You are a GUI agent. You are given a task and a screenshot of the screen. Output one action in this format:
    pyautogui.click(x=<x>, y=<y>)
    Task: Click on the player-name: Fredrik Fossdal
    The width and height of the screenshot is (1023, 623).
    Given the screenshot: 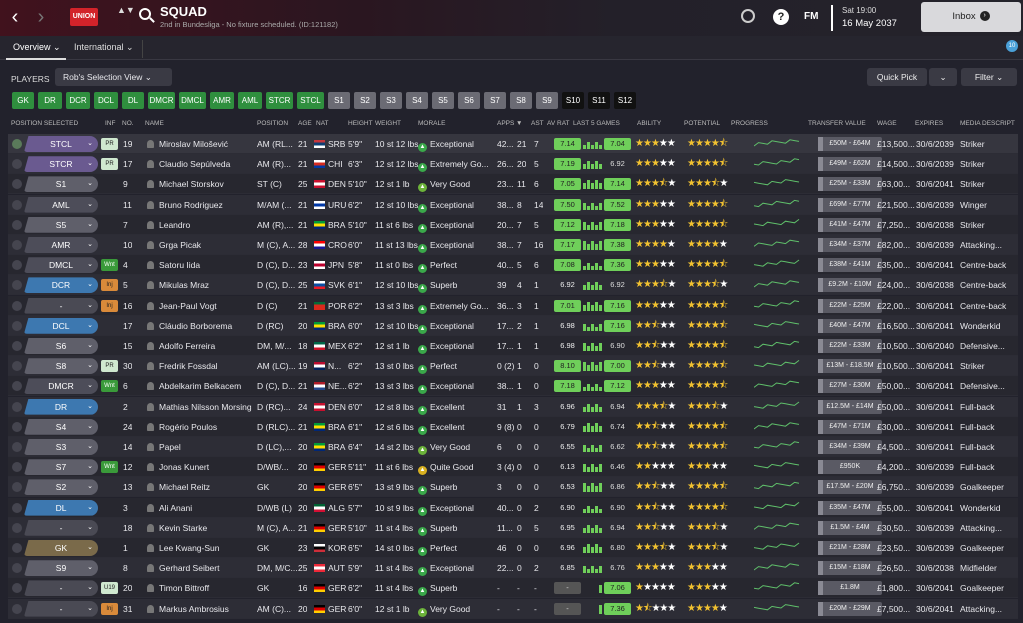 What is the action you would take?
    pyautogui.click(x=188, y=366)
    